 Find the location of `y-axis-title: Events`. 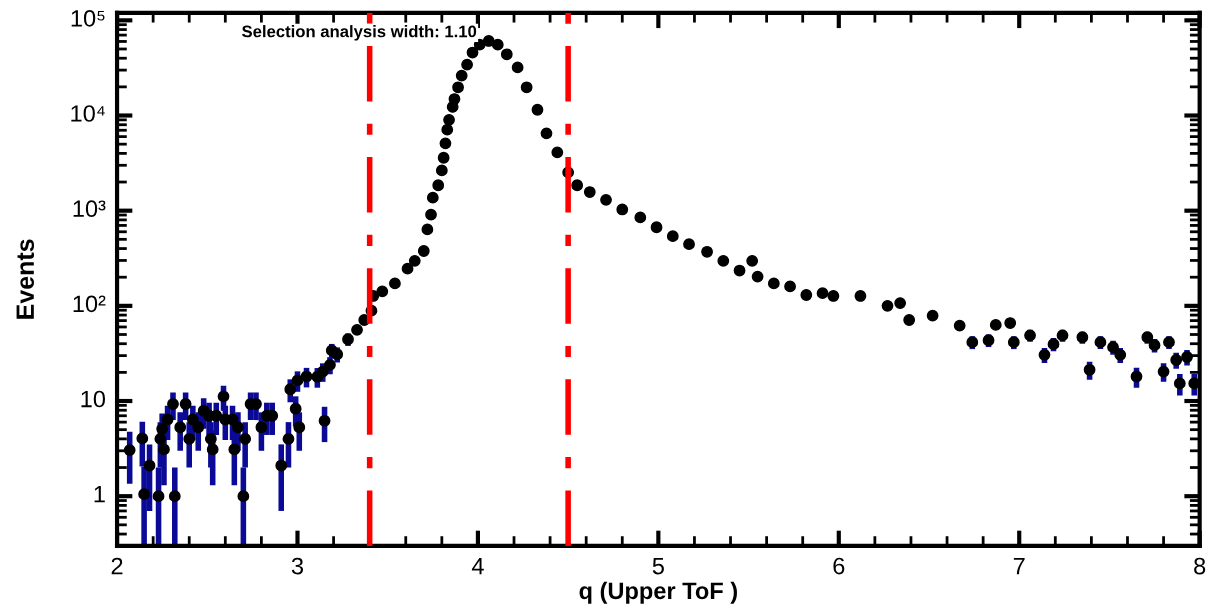

y-axis-title: Events is located at coordinates (25, 279).